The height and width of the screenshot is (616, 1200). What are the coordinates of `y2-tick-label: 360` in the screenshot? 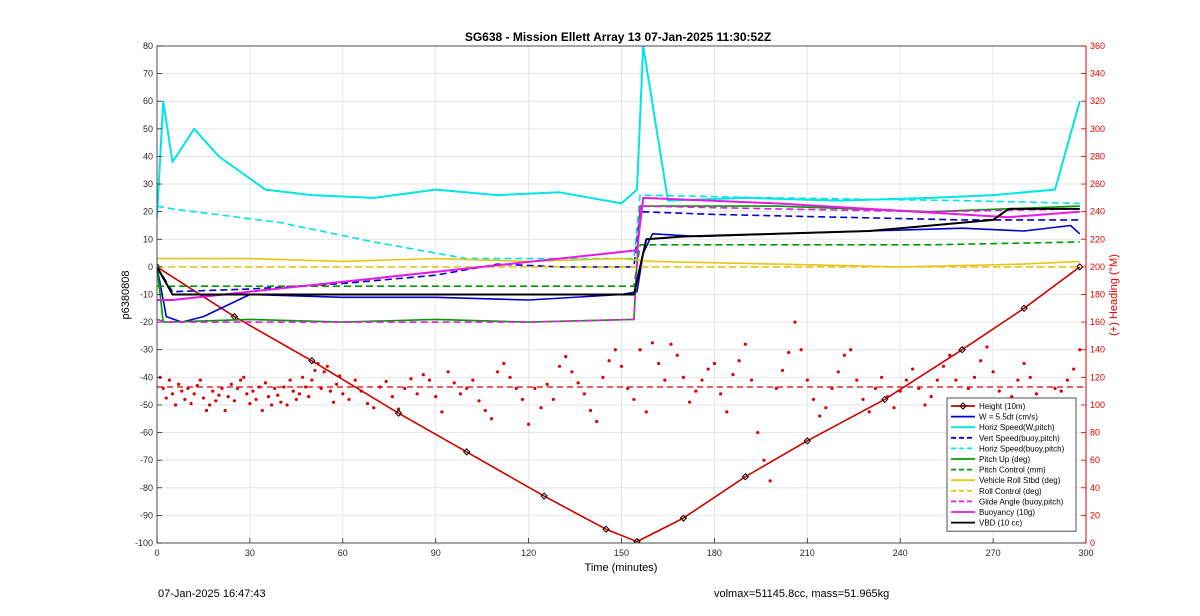 It's located at (1097, 46).